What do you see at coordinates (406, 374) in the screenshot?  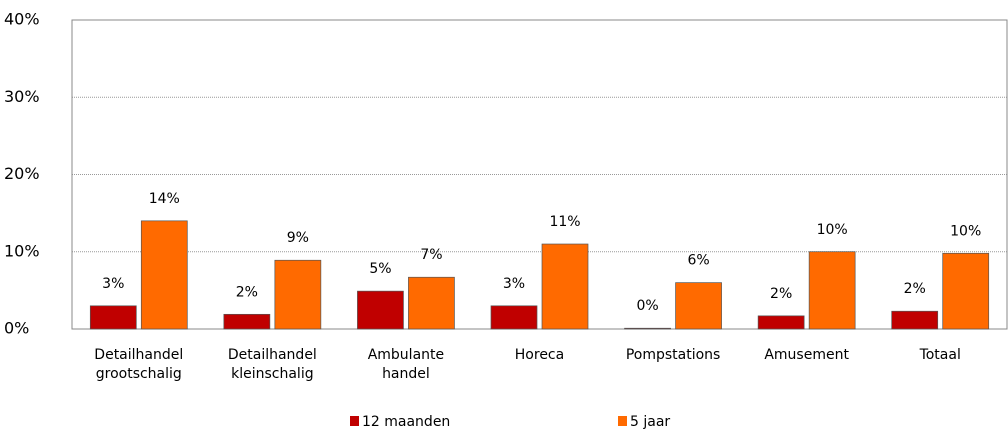 I see `x-tick-label-line: handel` at bounding box center [406, 374].